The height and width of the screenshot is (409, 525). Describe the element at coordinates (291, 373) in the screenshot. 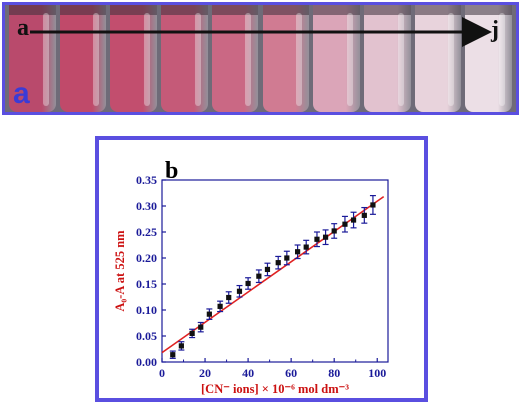

I see `x-tick-label: 60` at that location.